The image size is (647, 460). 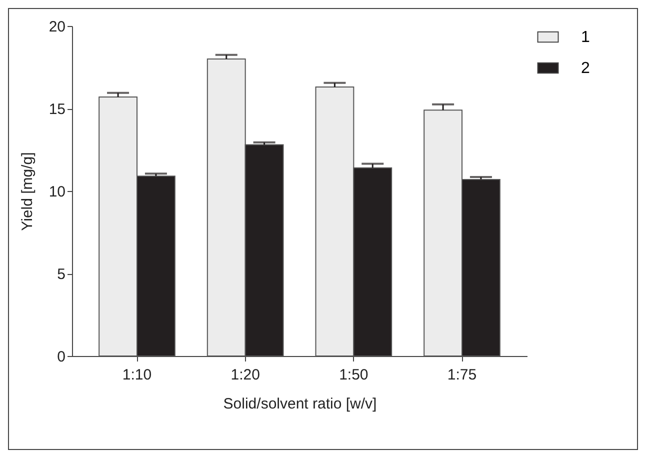 What do you see at coordinates (27, 191) in the screenshot?
I see `y-axis-title: Yield [mg/g]` at bounding box center [27, 191].